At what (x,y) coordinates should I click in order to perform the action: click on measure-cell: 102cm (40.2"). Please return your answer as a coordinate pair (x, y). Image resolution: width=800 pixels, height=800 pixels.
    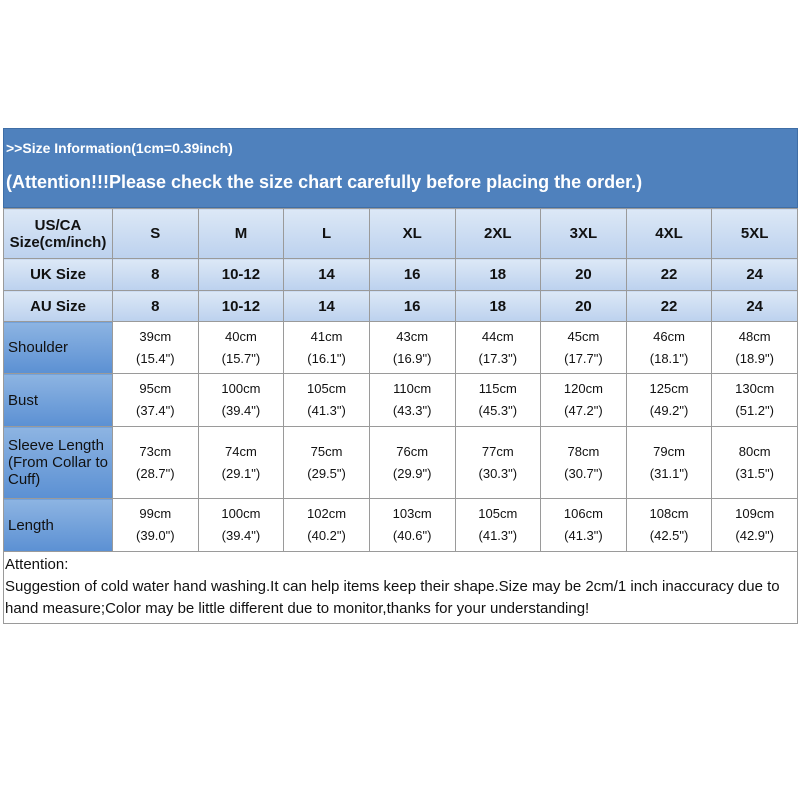
    Looking at the image, I should click on (326, 525).